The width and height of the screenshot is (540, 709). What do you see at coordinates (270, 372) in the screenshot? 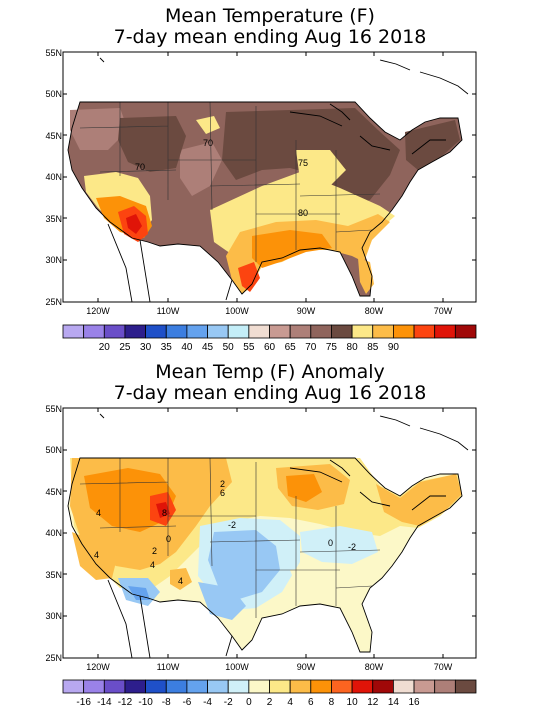
I see `bottom-title-line1: Mean Temp (F) Anomaly` at bounding box center [270, 372].